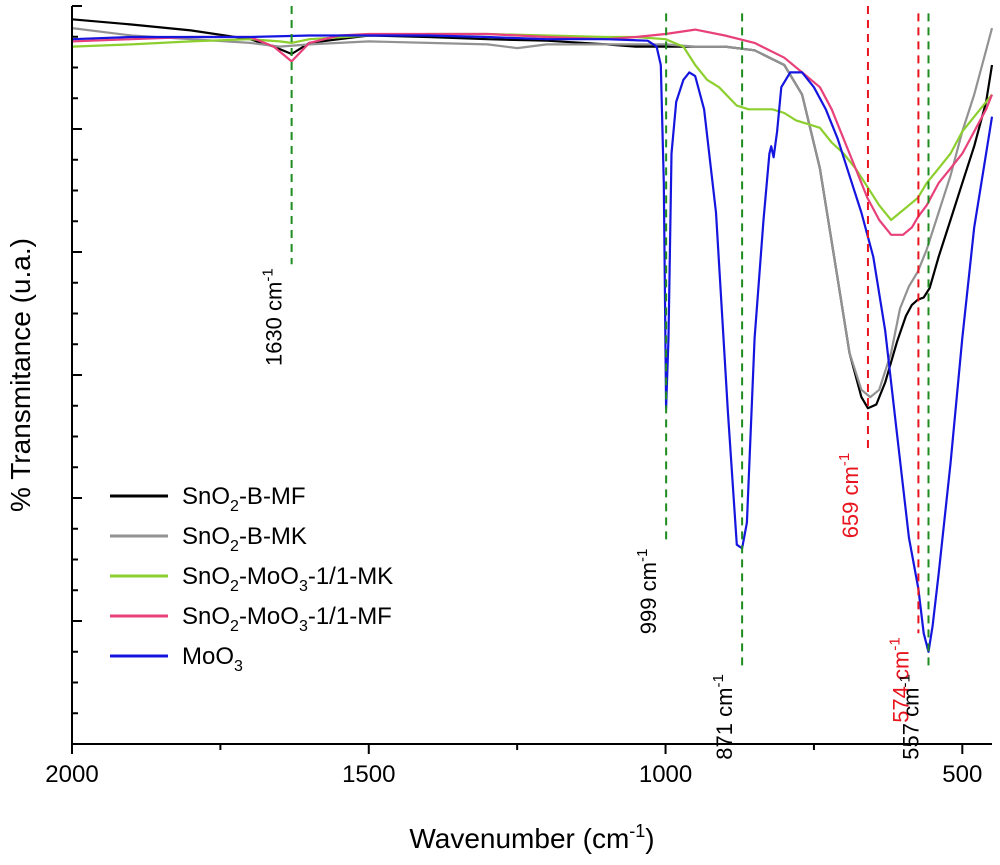 This screenshot has width=1000, height=865. Describe the element at coordinates (244, 499) in the screenshot. I see `legend-label-0: SnO2-B-MF` at that location.